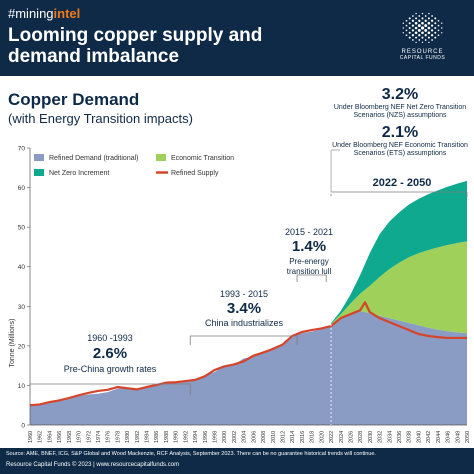  Describe the element at coordinates (235, 437) in the screenshot. I see `x-tick-label: 2002` at that location.